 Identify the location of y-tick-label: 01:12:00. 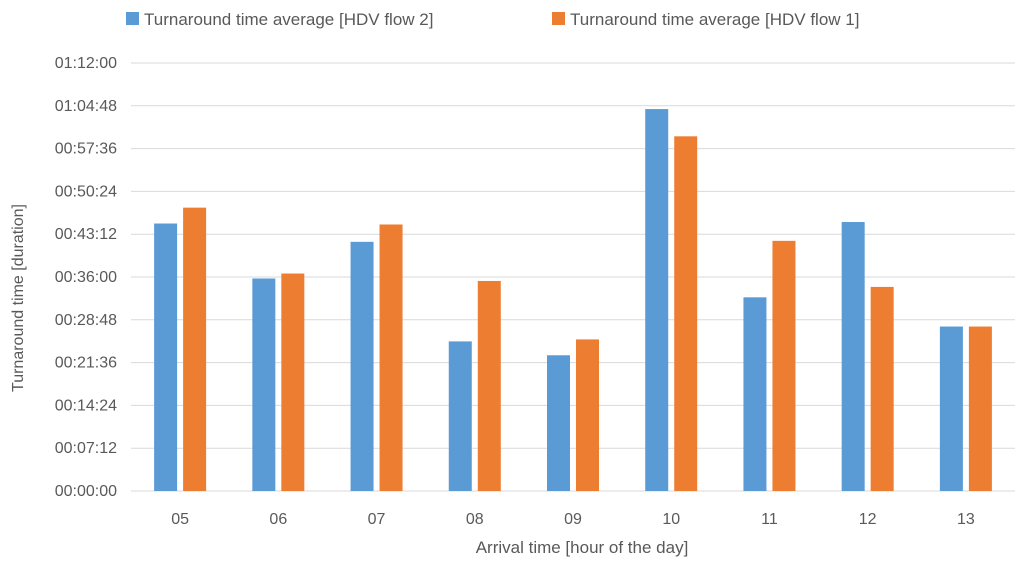
(86, 63).